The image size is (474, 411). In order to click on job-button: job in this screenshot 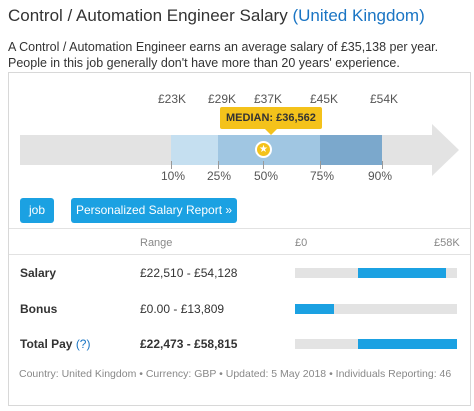, I will do `click(37, 210)`.